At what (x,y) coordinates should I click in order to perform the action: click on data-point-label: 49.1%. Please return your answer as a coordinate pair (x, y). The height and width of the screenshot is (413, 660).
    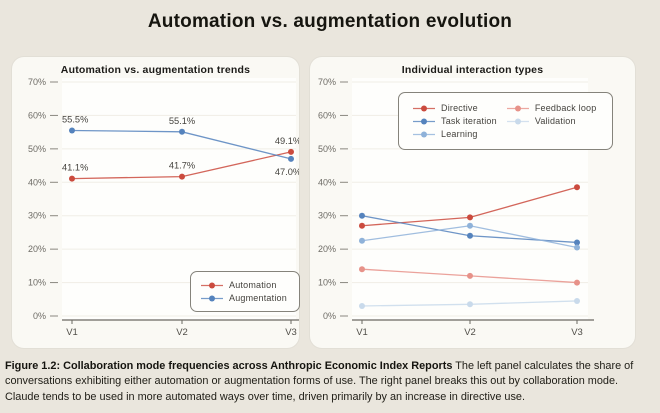
    Looking at the image, I should click on (287, 141).